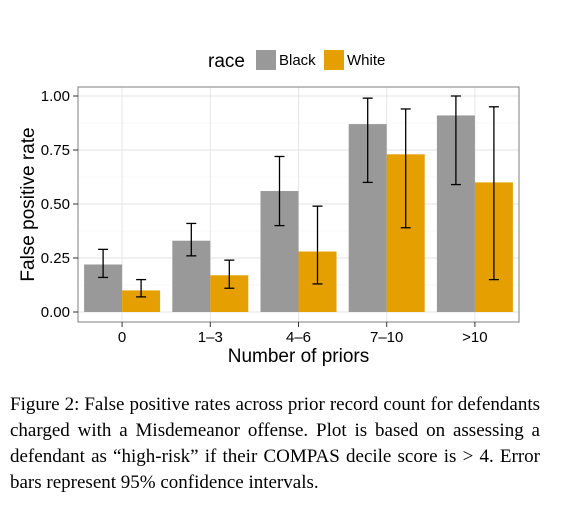 Image resolution: width=570 pixels, height=521 pixels. Describe the element at coordinates (141, 301) in the screenshot. I see `bar-white` at that location.